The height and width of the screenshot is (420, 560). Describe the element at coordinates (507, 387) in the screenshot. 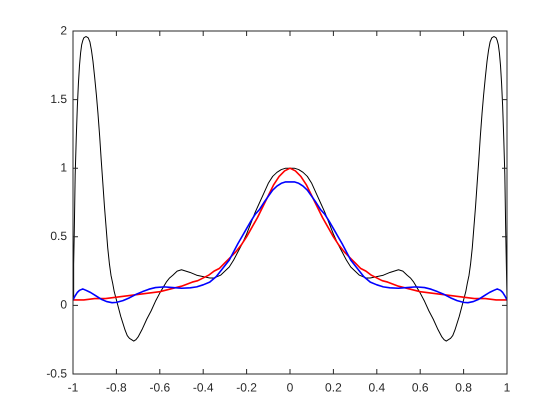

I see `x-tick-label: 1` at that location.